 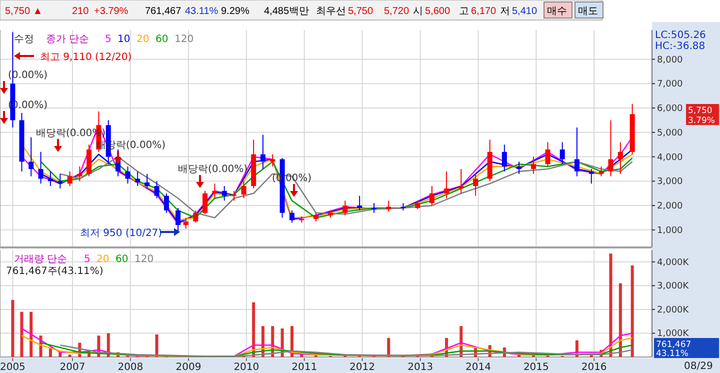 I want to click on x-tick-label: 2012, so click(x=362, y=367).